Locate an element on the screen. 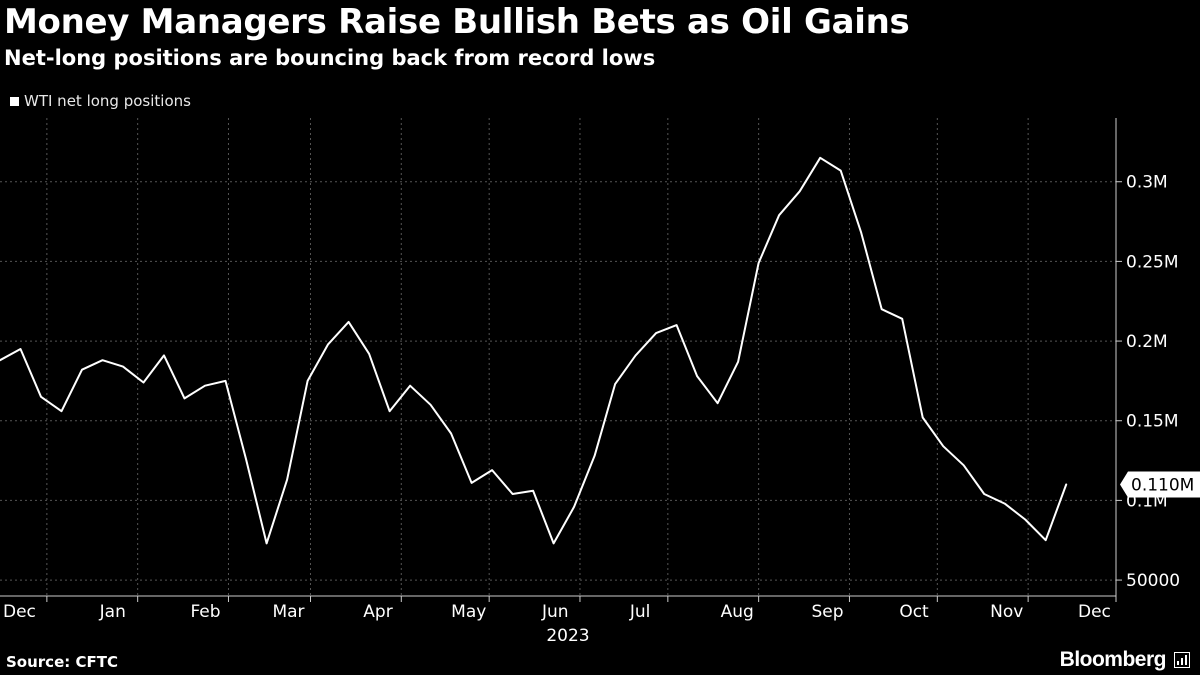 The width and height of the screenshot is (1200, 675). y-tick-label: 0.3M is located at coordinates (1147, 183).